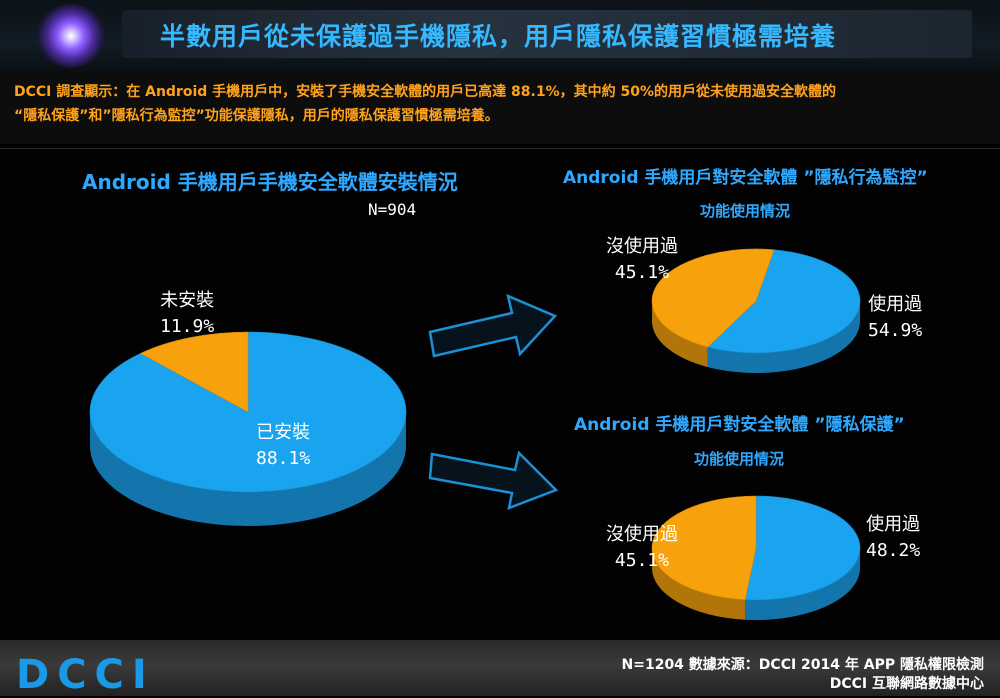 This screenshot has width=1000, height=698. What do you see at coordinates (739, 459) in the screenshot?
I see `chart3-subtitle: 功能使用情況` at bounding box center [739, 459].